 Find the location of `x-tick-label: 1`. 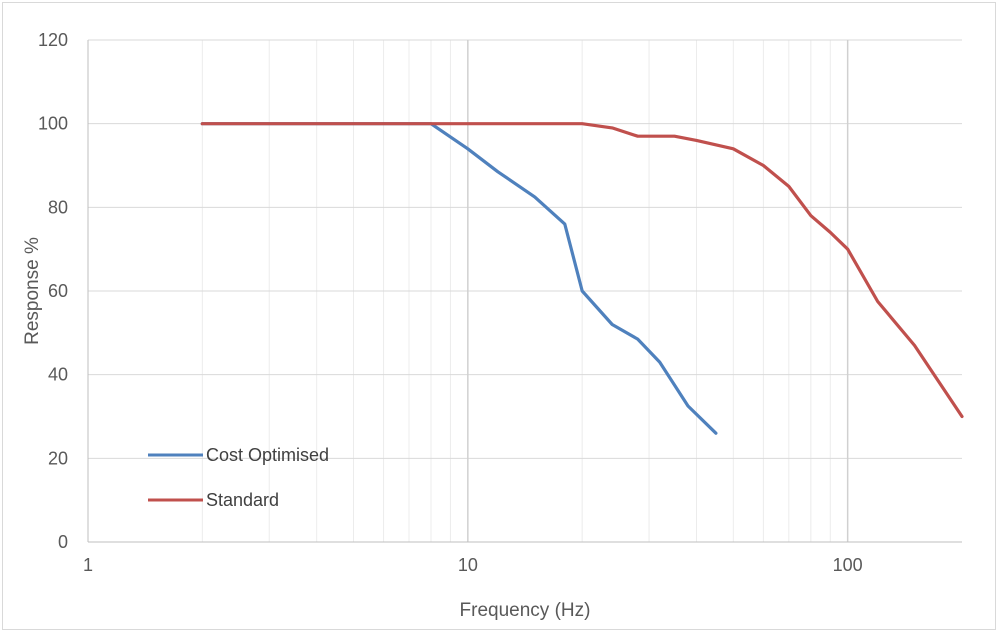

x-tick-label: 1 is located at coordinates (88, 565).